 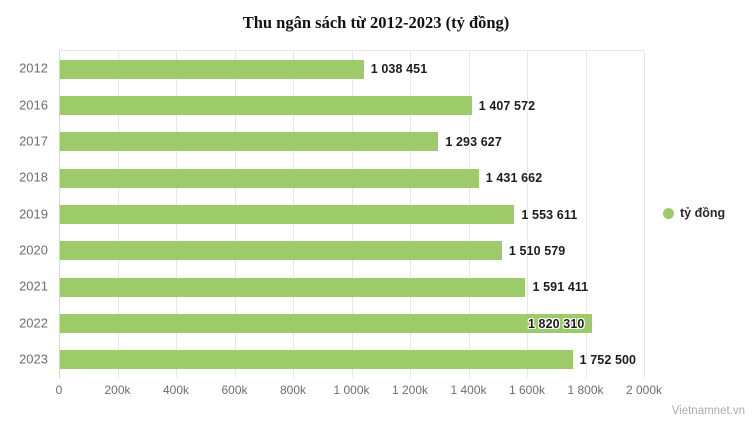 What do you see at coordinates (549, 214) in the screenshot?
I see `value-label-2019: 1 553 611` at bounding box center [549, 214].